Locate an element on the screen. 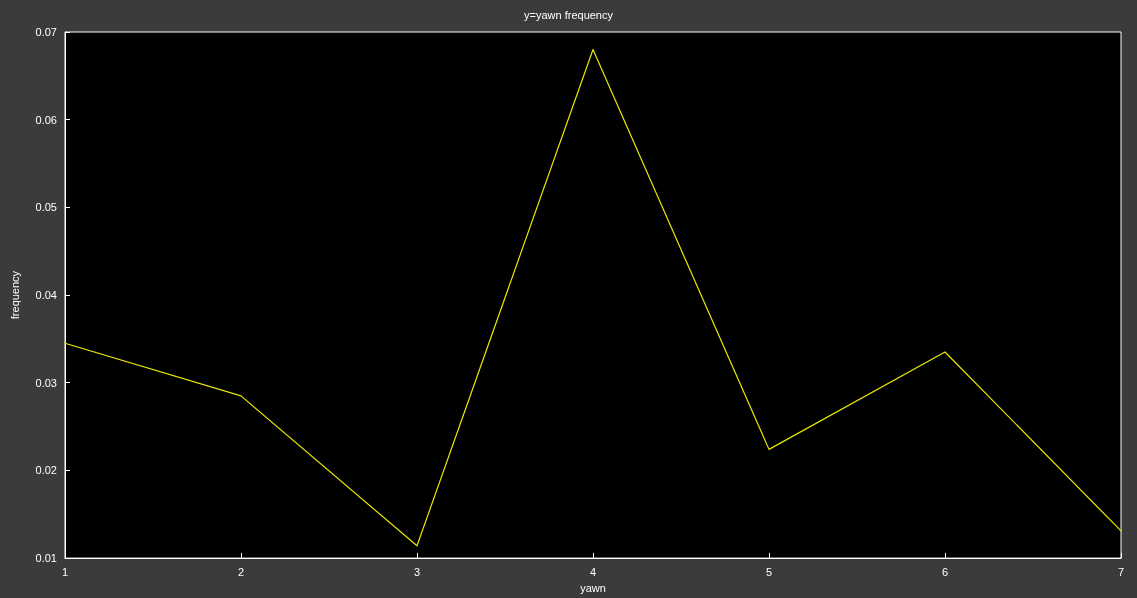  y-tick-label: 0.06 is located at coordinates (46, 119).